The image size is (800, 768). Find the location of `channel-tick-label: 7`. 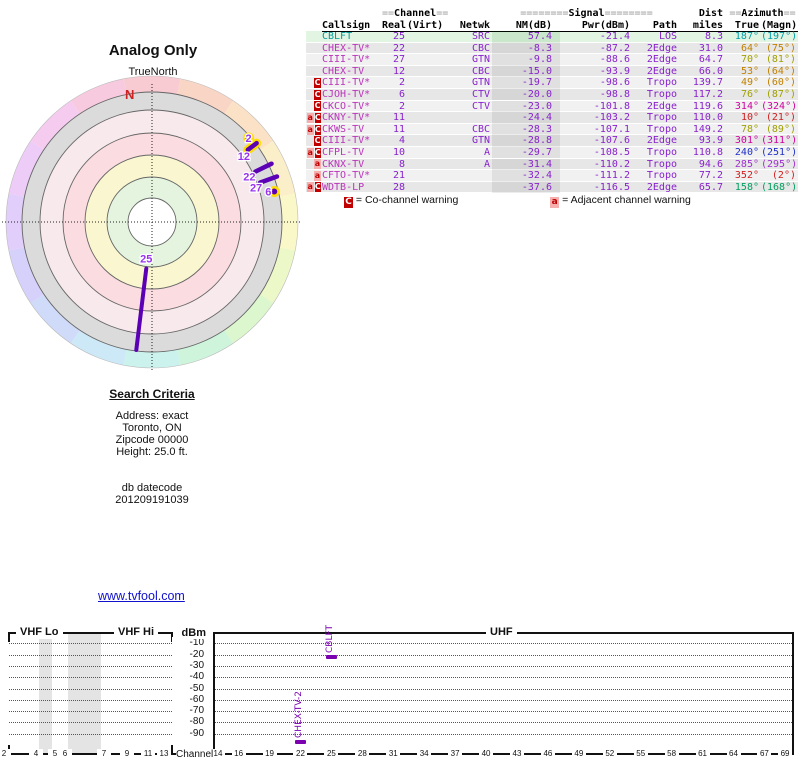

channel-tick-label: 7 is located at coordinates (104, 753).